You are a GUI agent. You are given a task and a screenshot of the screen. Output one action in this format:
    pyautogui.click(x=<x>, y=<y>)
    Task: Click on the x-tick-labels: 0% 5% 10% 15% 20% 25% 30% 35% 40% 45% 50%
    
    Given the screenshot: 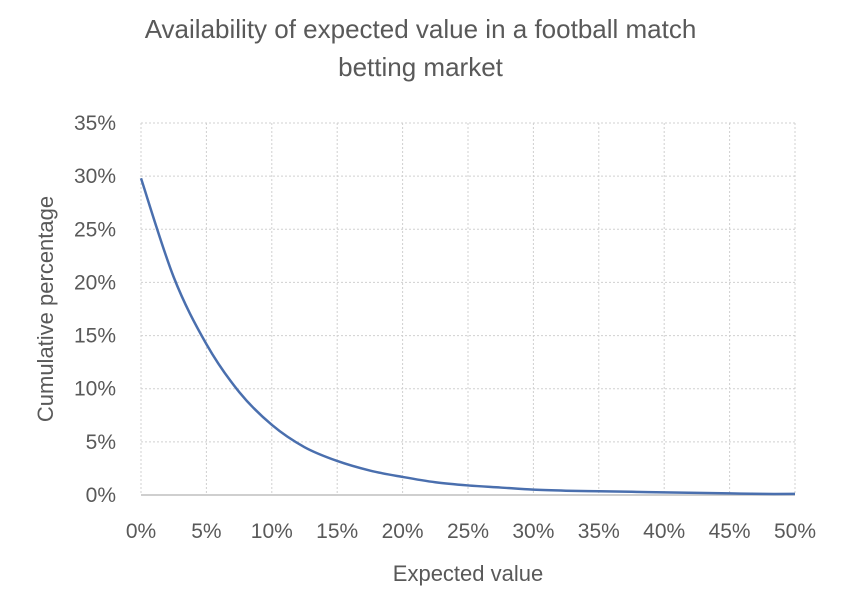 What is the action you would take?
    pyautogui.click(x=471, y=531)
    